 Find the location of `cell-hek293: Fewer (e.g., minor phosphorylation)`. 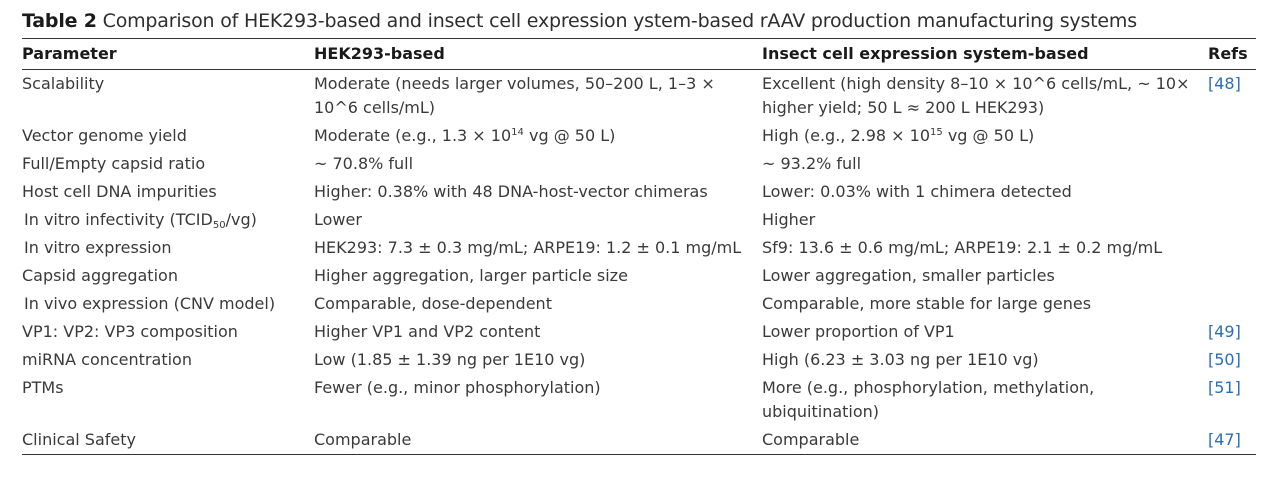

cell-hek293: Fewer (e.g., minor phosphorylation) is located at coordinates (457, 387).